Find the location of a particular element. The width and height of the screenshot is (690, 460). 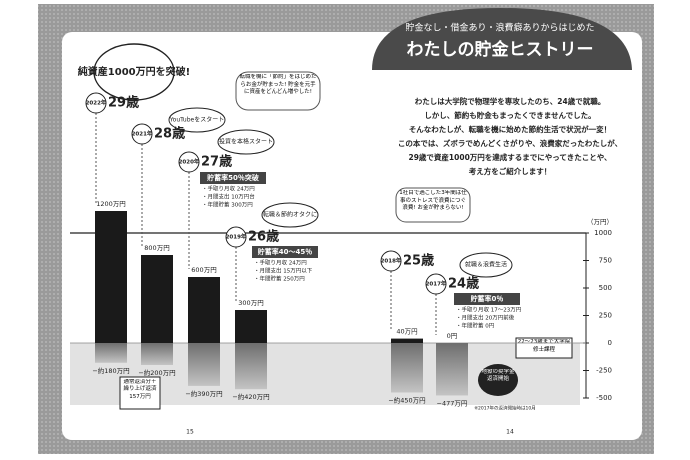

y-unit: （万円） is located at coordinates (600, 222).